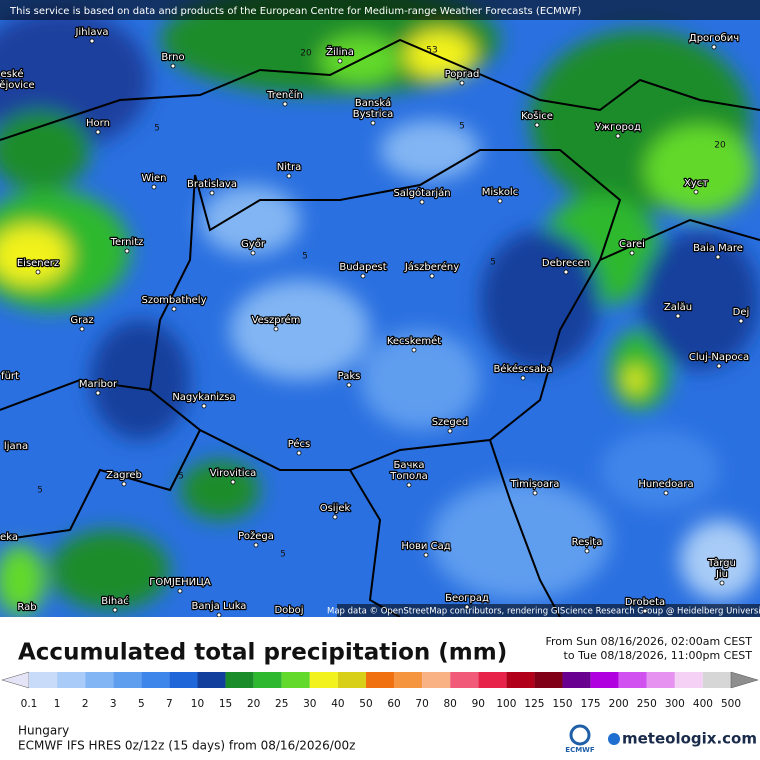 The height and width of the screenshot is (760, 760). What do you see at coordinates (431, 267) in the screenshot?
I see `city-label: Jászberény` at bounding box center [431, 267].